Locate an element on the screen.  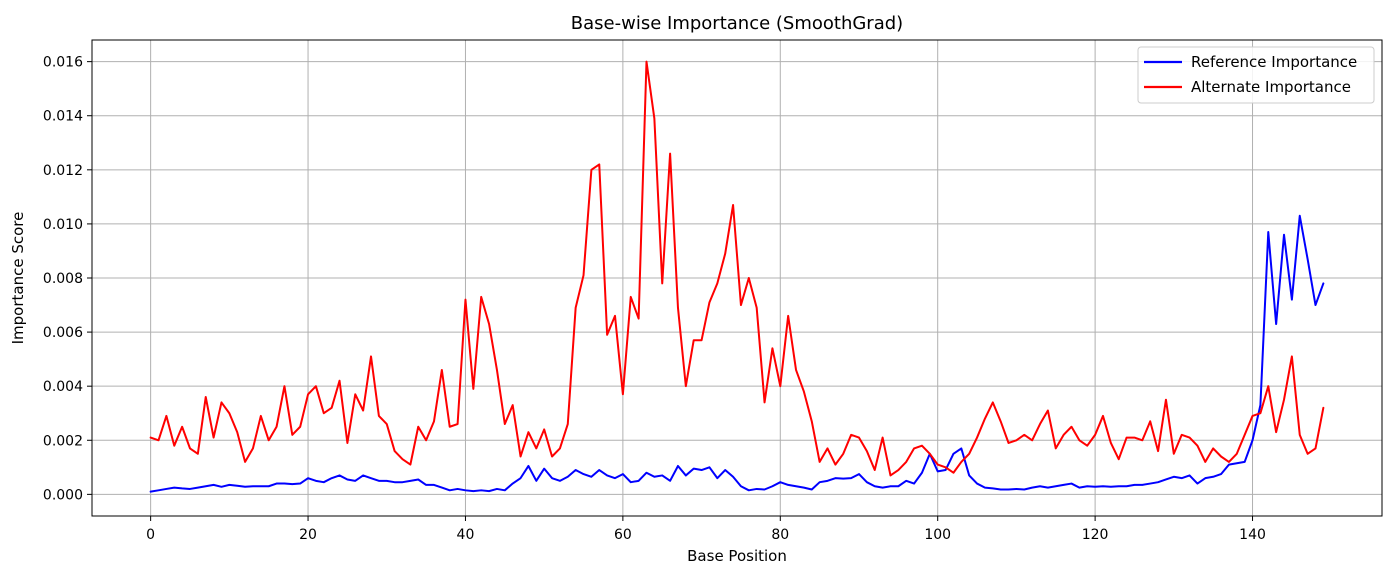
x-tick-label: 120 is located at coordinates (1095, 535).